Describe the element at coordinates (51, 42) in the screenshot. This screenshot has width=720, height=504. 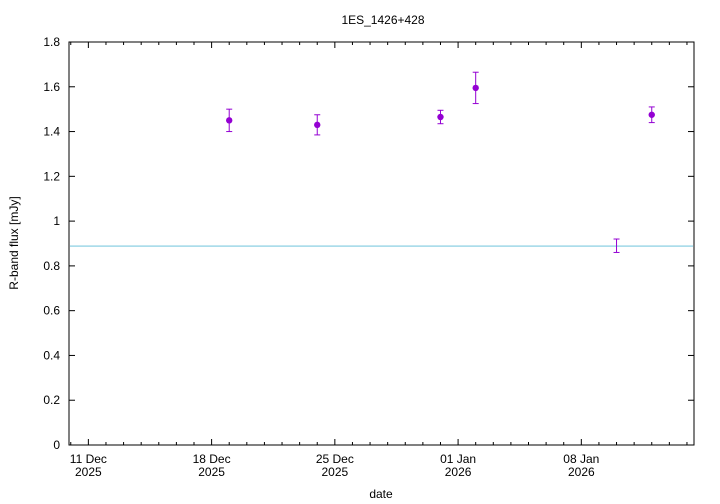
I see `y-tick-label: 1.8` at that location.